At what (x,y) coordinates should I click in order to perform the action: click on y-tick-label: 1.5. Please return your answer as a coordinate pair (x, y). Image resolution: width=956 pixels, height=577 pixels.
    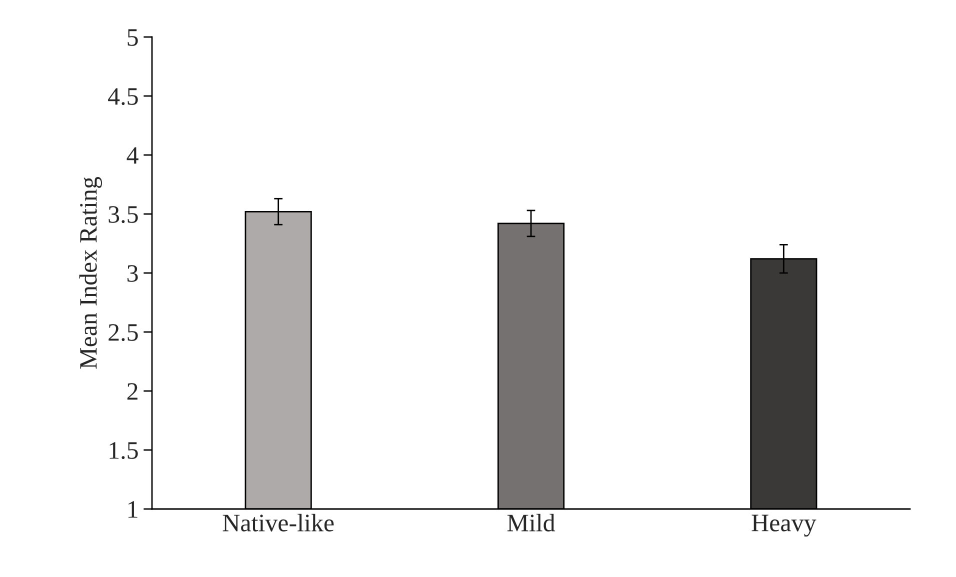
    Looking at the image, I should click on (124, 451).